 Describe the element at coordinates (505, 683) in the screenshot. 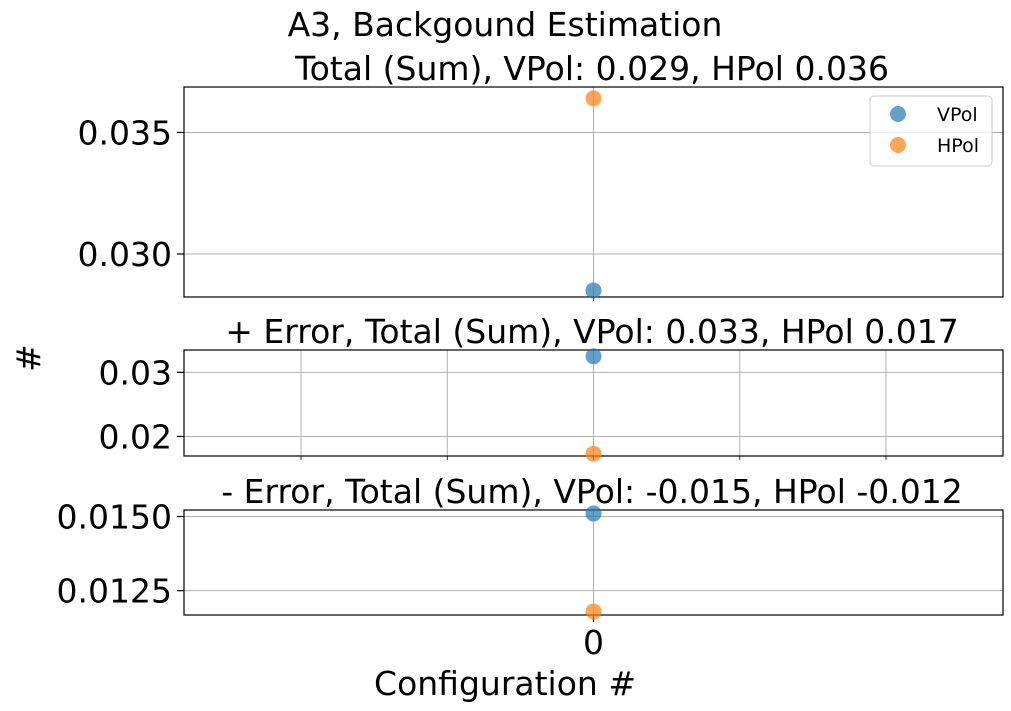

I see `x-axis-label: Configuration #` at that location.